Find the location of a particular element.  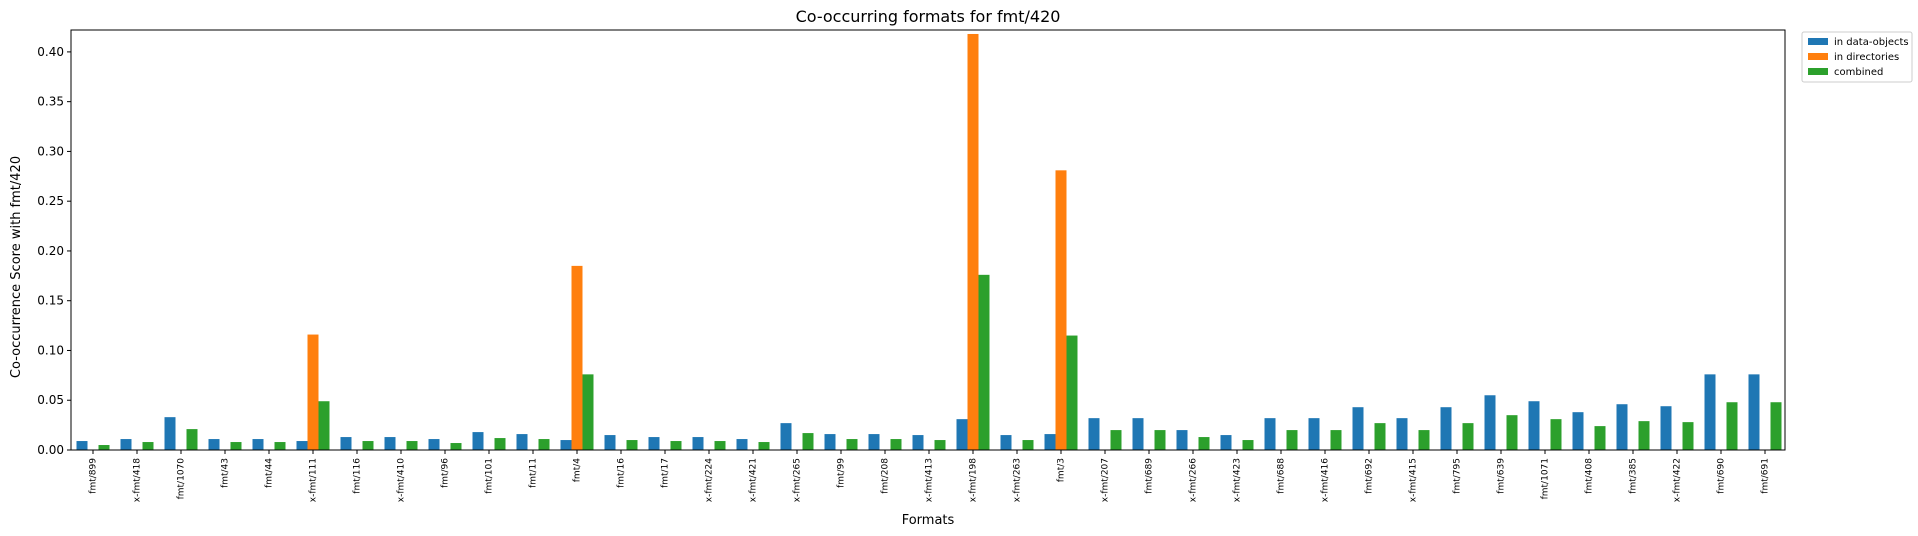

legend-label: combined is located at coordinates (1858, 72).